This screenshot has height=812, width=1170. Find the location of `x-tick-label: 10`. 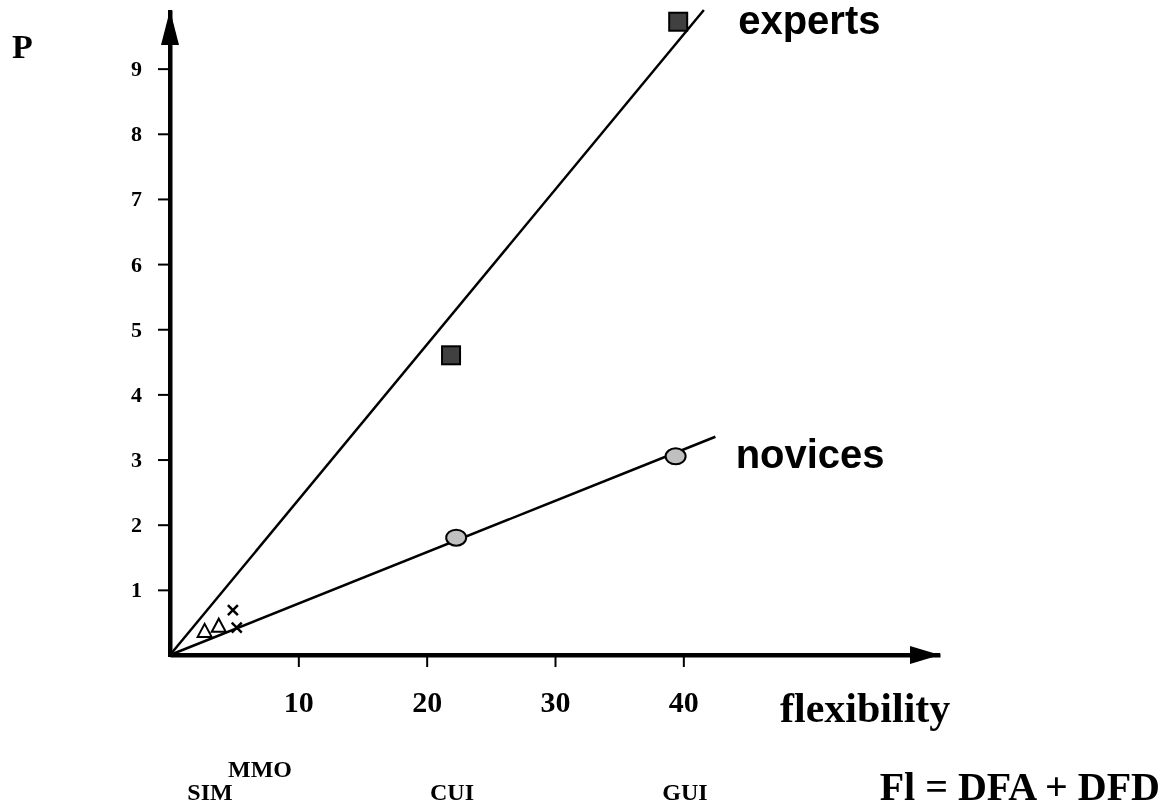

x-tick-label: 10 is located at coordinates (298, 702).